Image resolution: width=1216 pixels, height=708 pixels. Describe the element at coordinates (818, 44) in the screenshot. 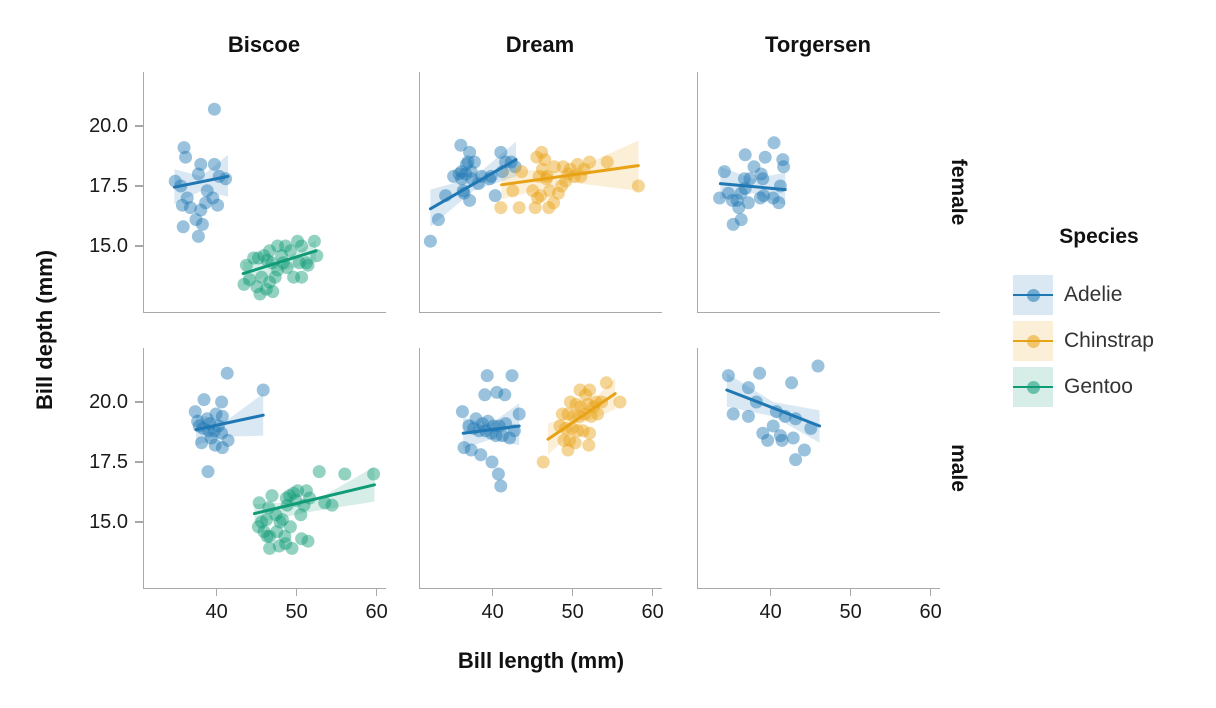

I see `facet-column-title-torgersen: Torgersen` at that location.